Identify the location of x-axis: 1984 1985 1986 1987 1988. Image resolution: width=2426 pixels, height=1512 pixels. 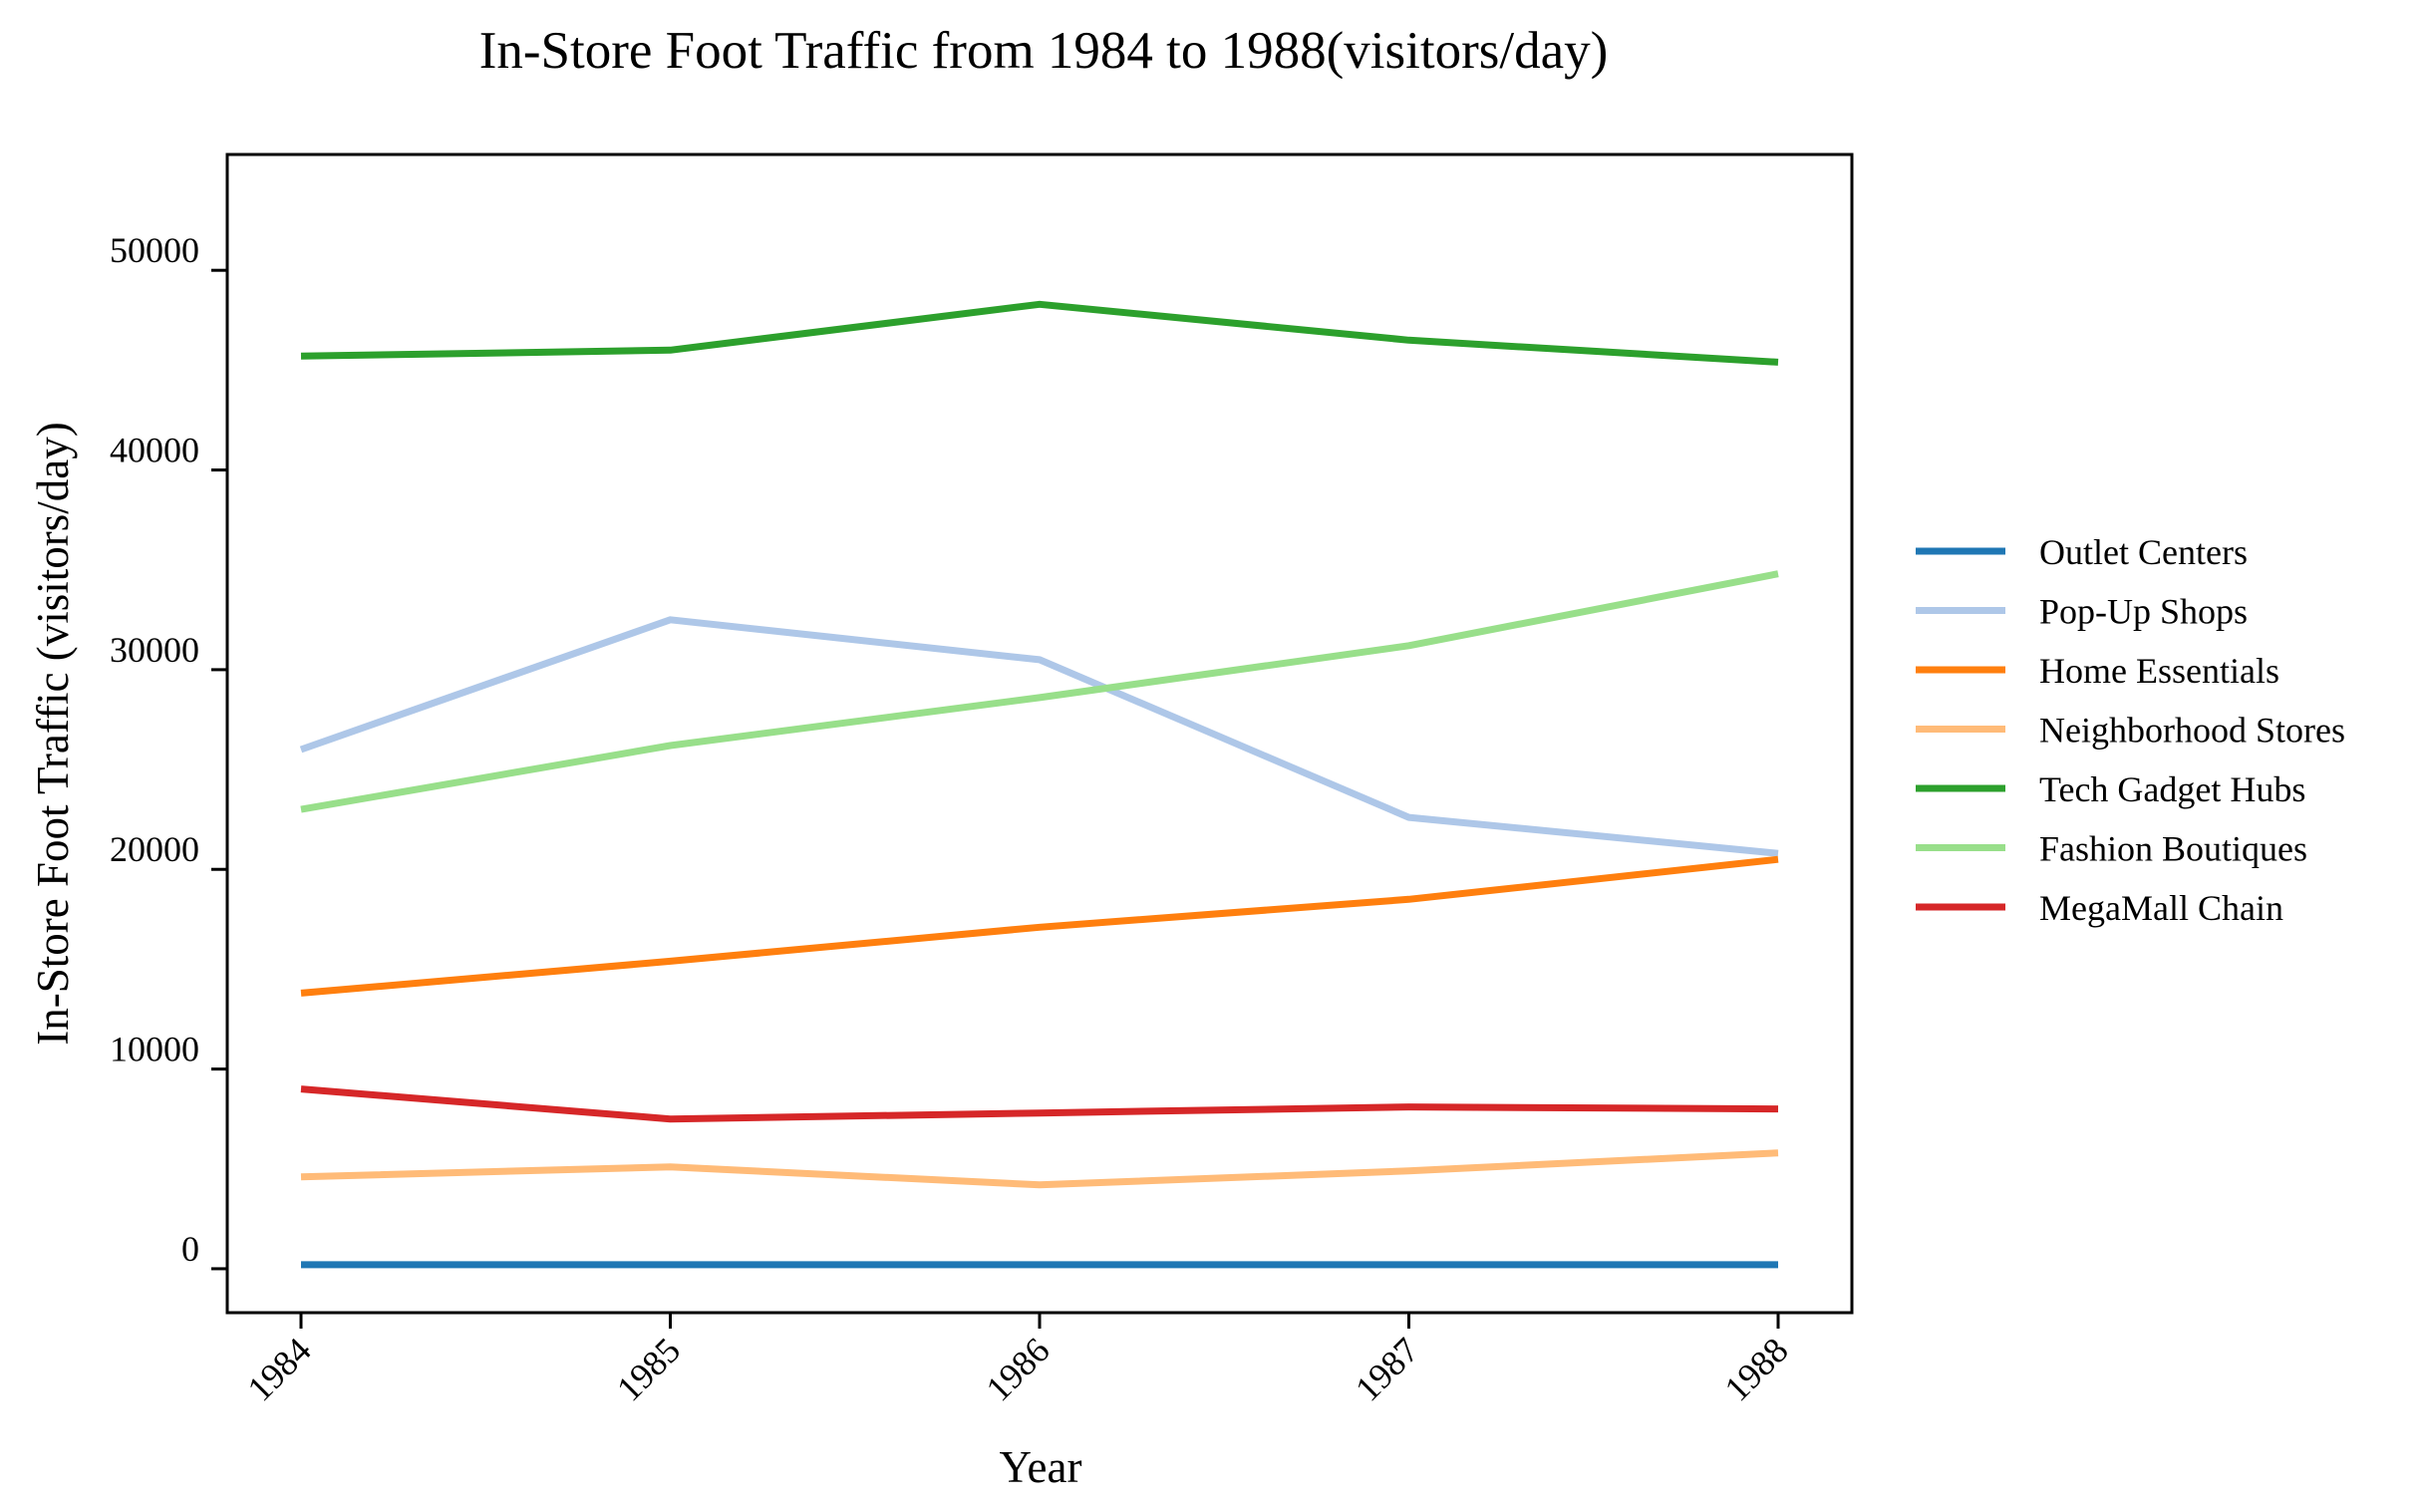
(1018, 1361).